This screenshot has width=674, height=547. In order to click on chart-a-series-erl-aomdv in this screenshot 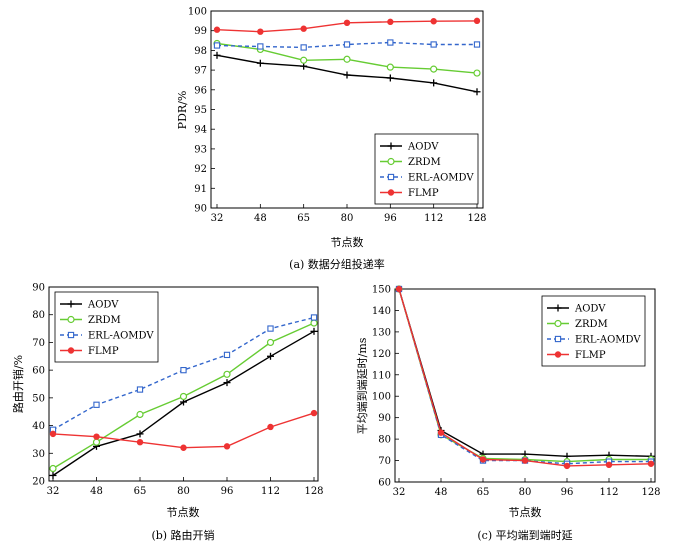, I will do `click(347, 45)`.